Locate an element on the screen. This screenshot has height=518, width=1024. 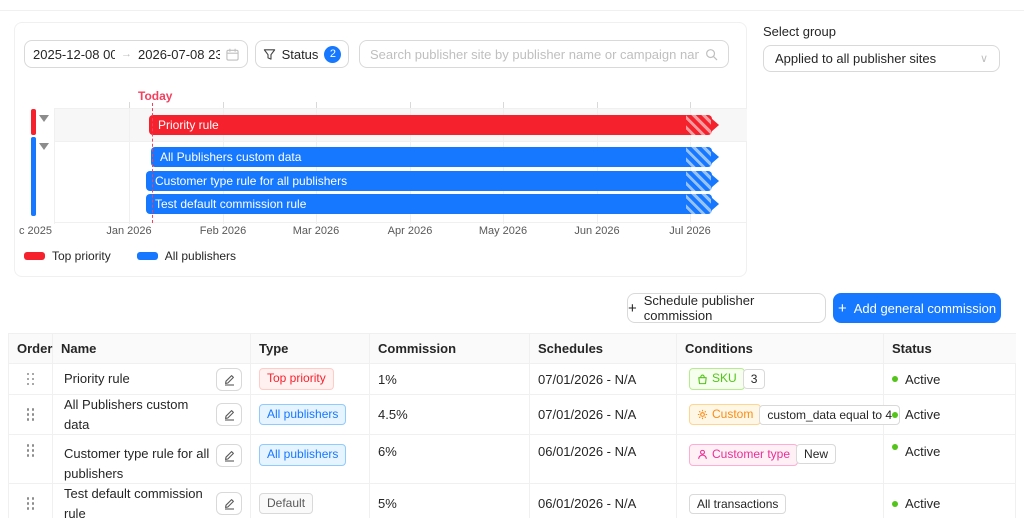
search-box is located at coordinates (544, 54).